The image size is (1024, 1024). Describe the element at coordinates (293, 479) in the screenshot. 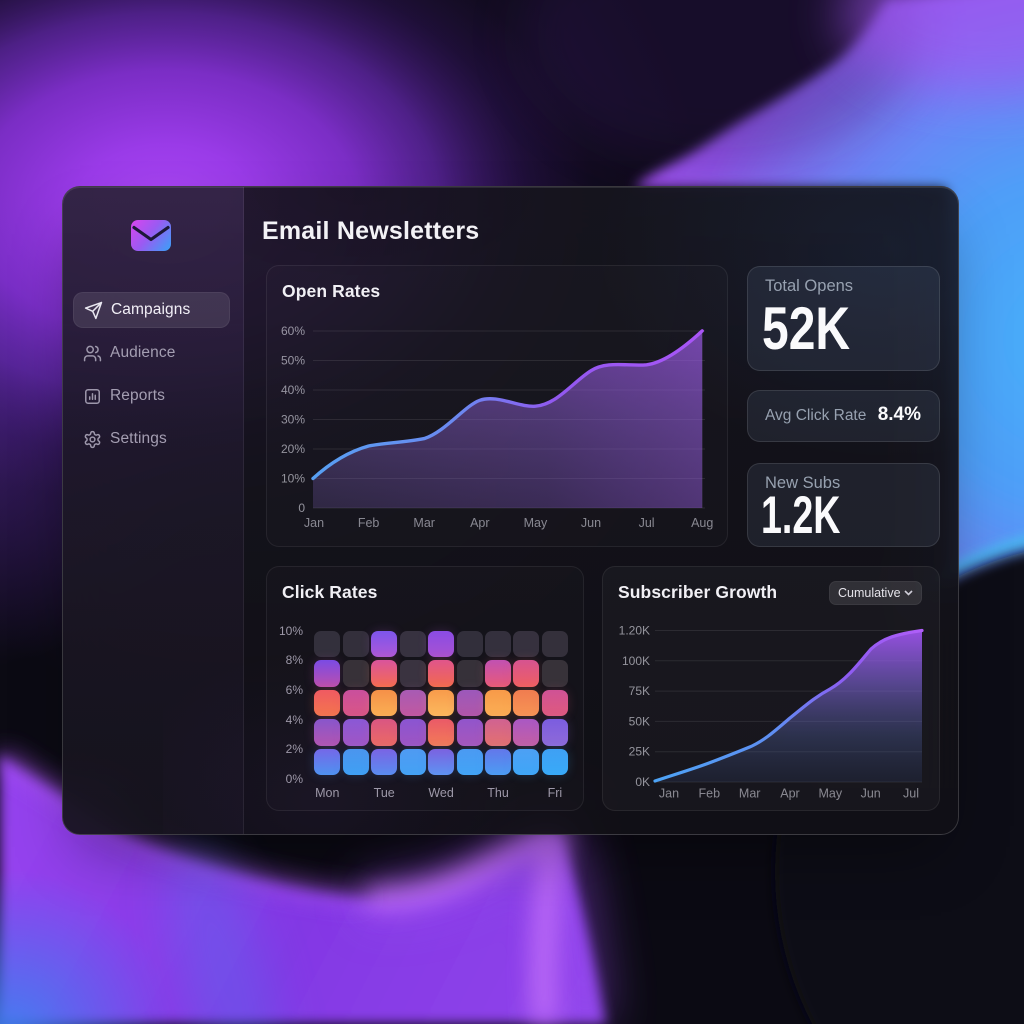

I see `svg-text: 10%` at that location.